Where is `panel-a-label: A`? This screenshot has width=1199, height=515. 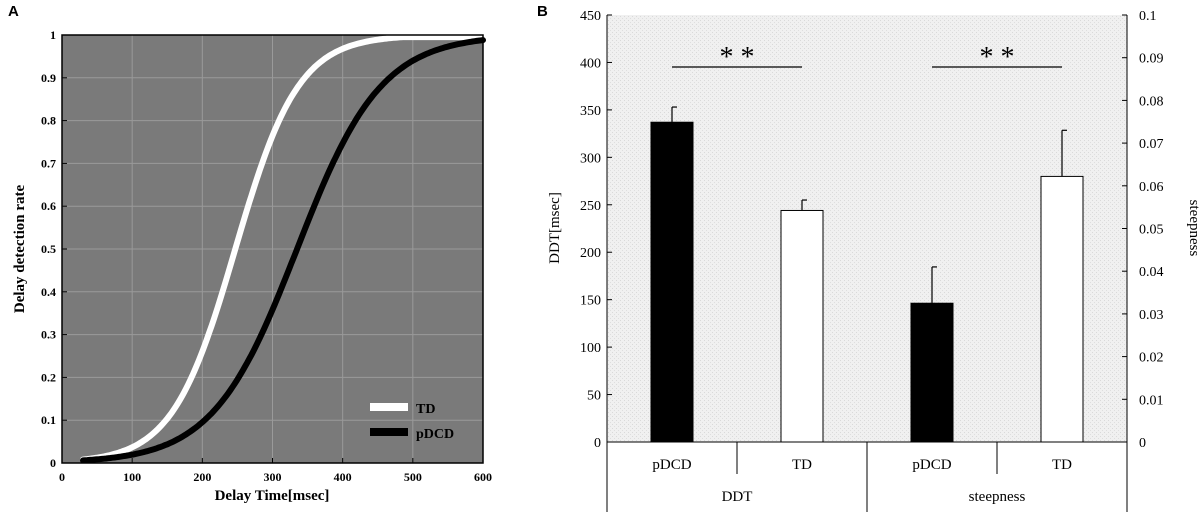 panel-a-label: A is located at coordinates (13, 11).